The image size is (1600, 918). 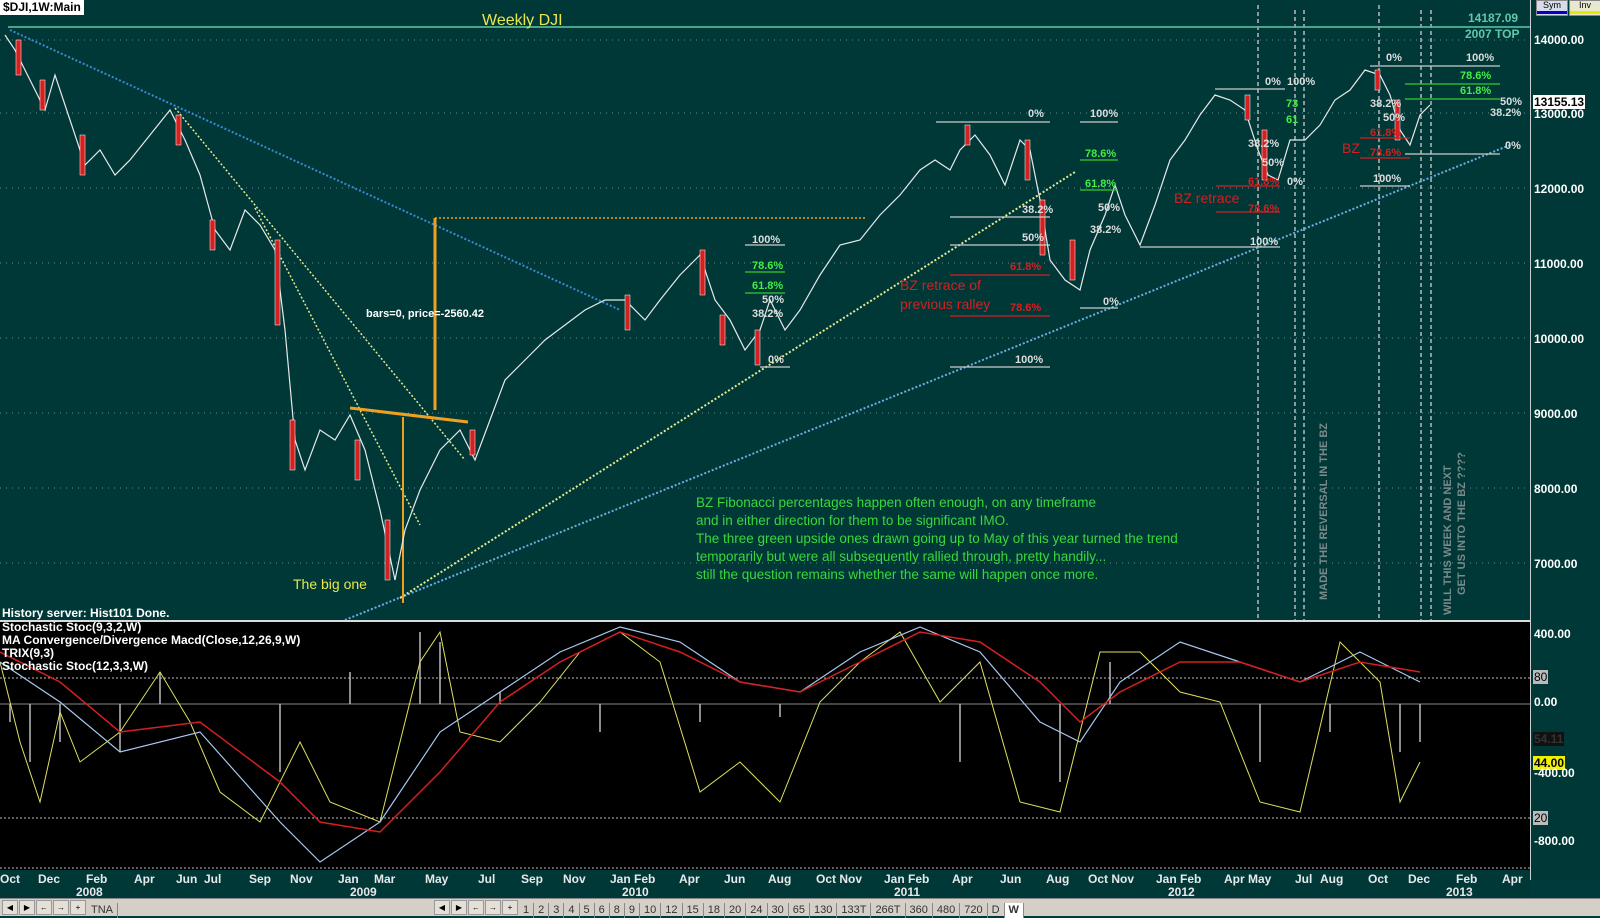 I want to click on scroll-right-button: ▶, so click(x=27, y=907).